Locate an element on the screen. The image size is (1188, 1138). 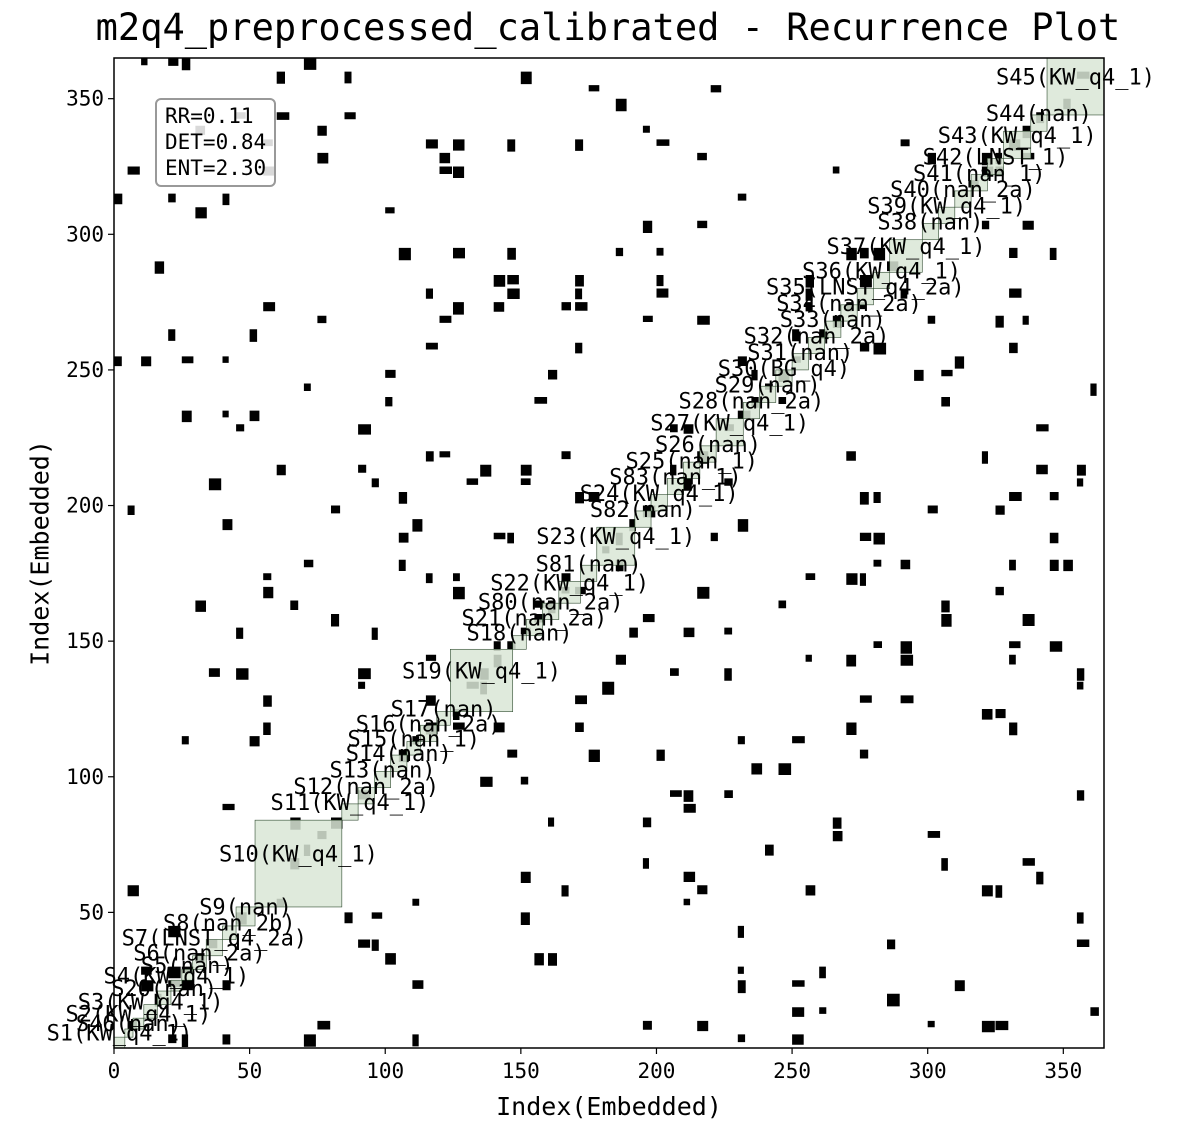
segment-label: S6(nan_2a) is located at coordinates (199, 954).